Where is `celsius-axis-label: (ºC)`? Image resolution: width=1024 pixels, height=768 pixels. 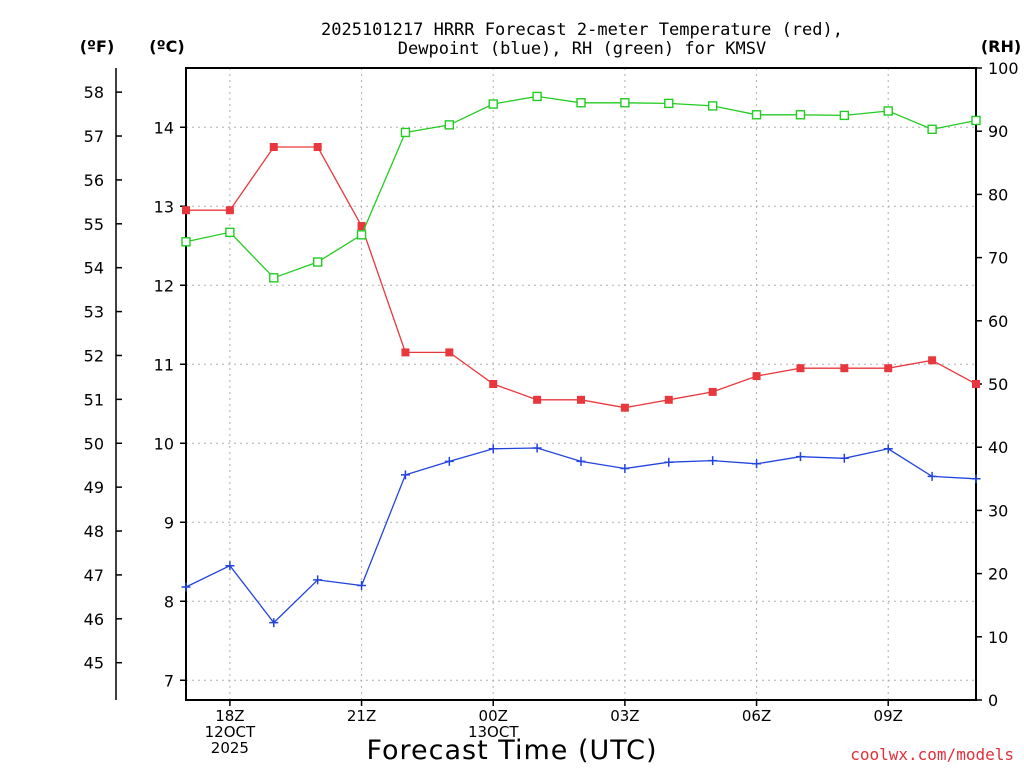 celsius-axis-label: (ºC) is located at coordinates (166, 46).